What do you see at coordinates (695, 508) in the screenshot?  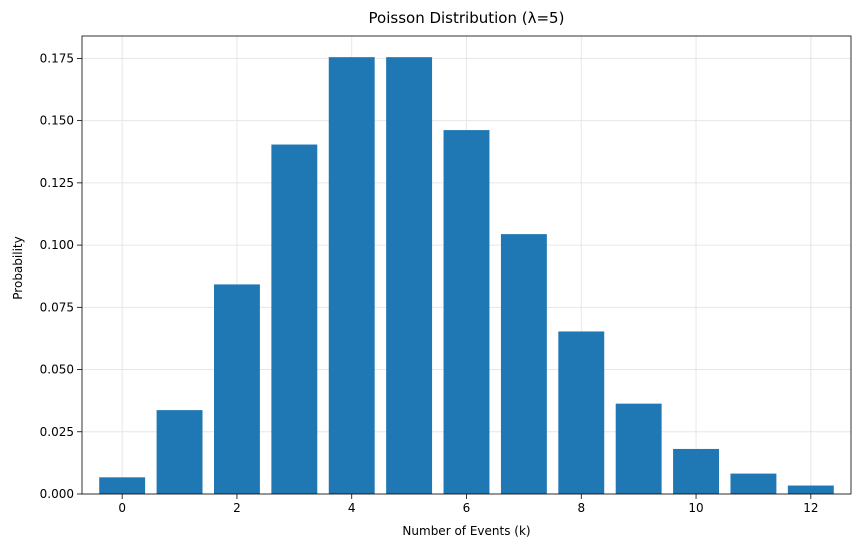 I see `x-tick-label: 10` at bounding box center [695, 508].